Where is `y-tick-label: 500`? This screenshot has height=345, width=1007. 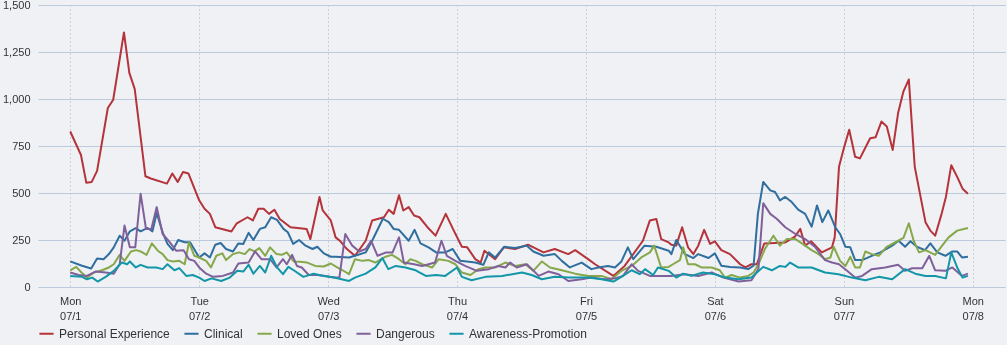
y-tick-label: 500 is located at coordinates (21, 192).